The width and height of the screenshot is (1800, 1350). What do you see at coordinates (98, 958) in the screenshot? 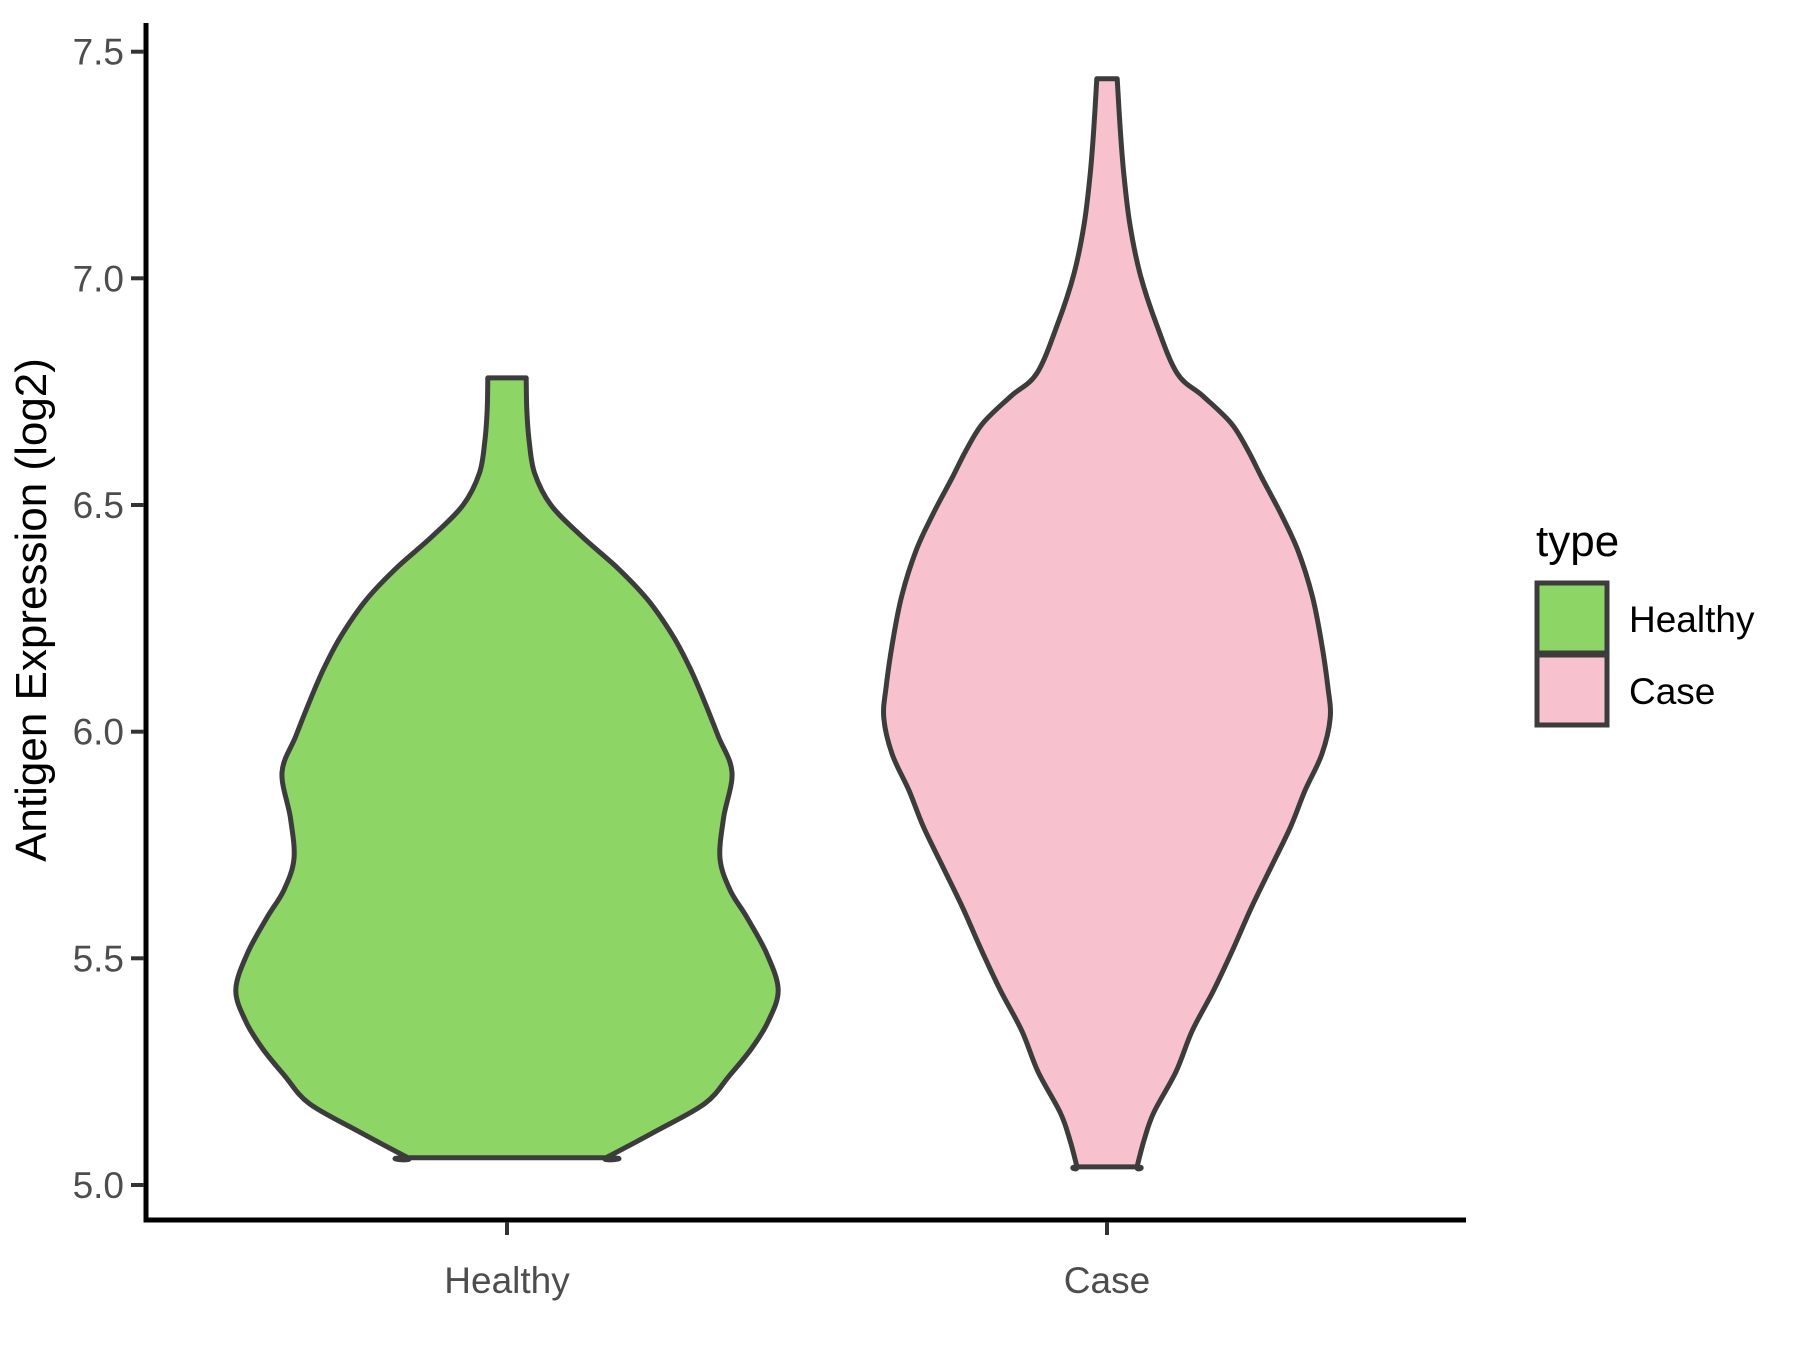
I see `y-tick-label: 5.5` at bounding box center [98, 958].